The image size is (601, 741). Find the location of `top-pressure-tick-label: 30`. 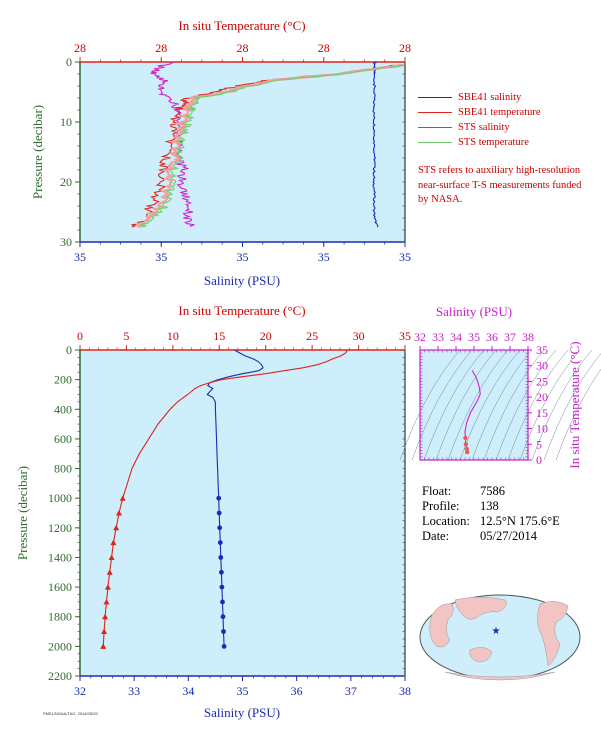

top-pressure-tick-label: 30 is located at coordinates (66, 242).